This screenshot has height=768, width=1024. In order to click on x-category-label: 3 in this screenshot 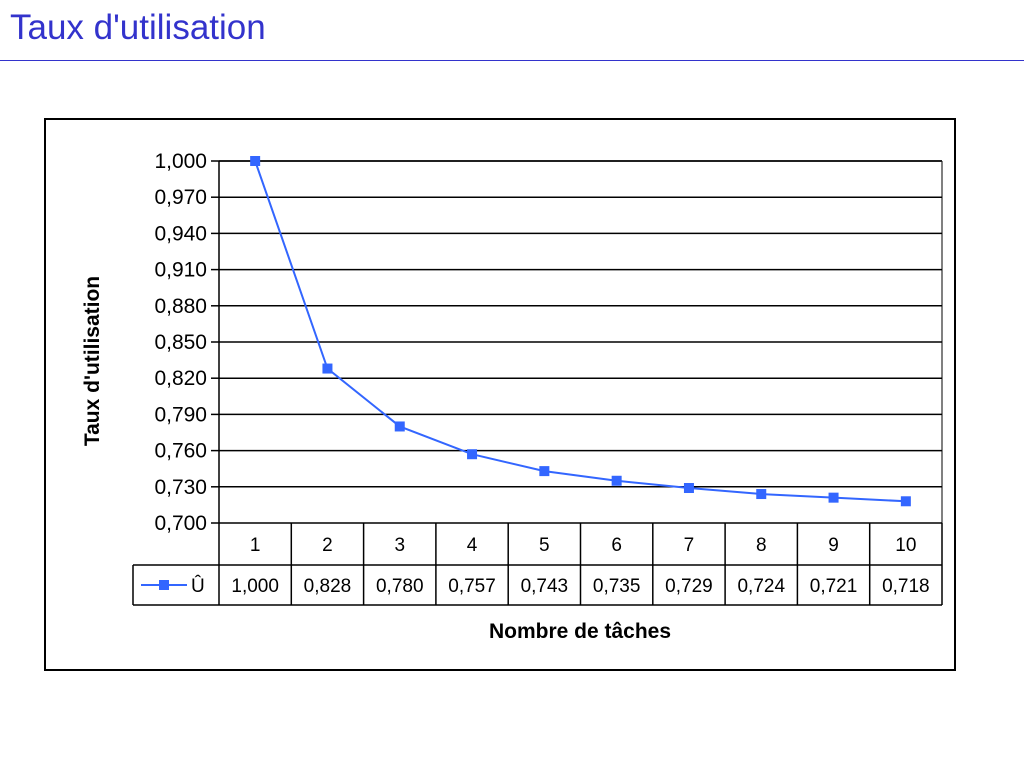, I will do `click(399, 545)`.